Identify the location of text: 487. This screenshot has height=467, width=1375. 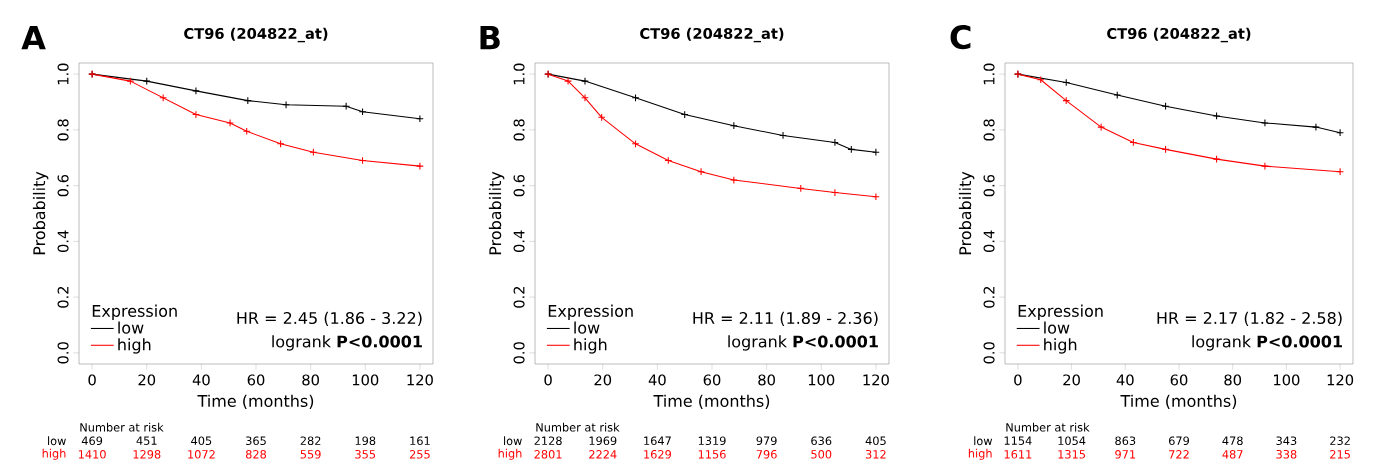
(1232, 454).